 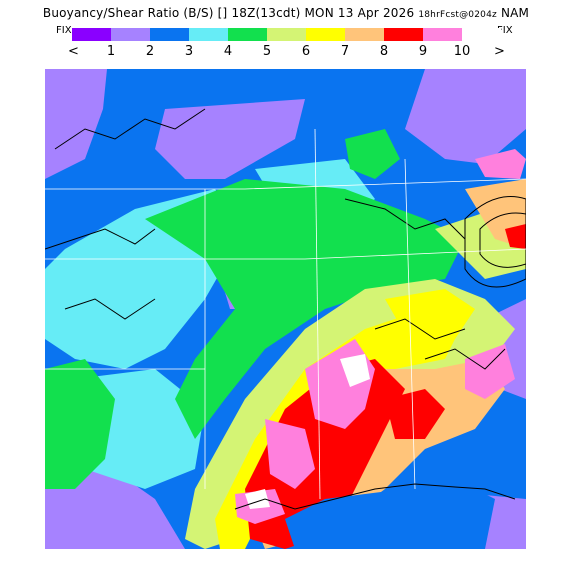 I want to click on legend-tick-label: 3, so click(x=189, y=51).